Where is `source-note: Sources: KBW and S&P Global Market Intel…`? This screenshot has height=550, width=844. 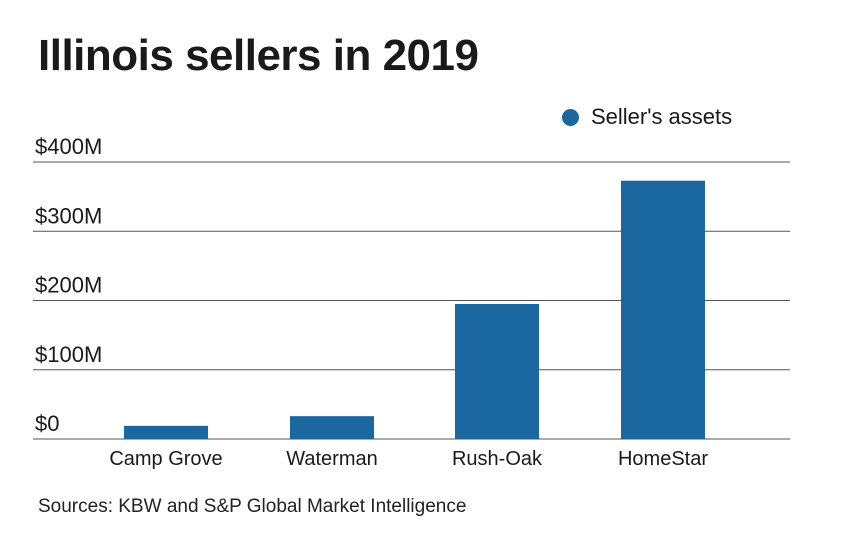
source-note: Sources: KBW and S&P Global Market Intel… is located at coordinates (252, 506).